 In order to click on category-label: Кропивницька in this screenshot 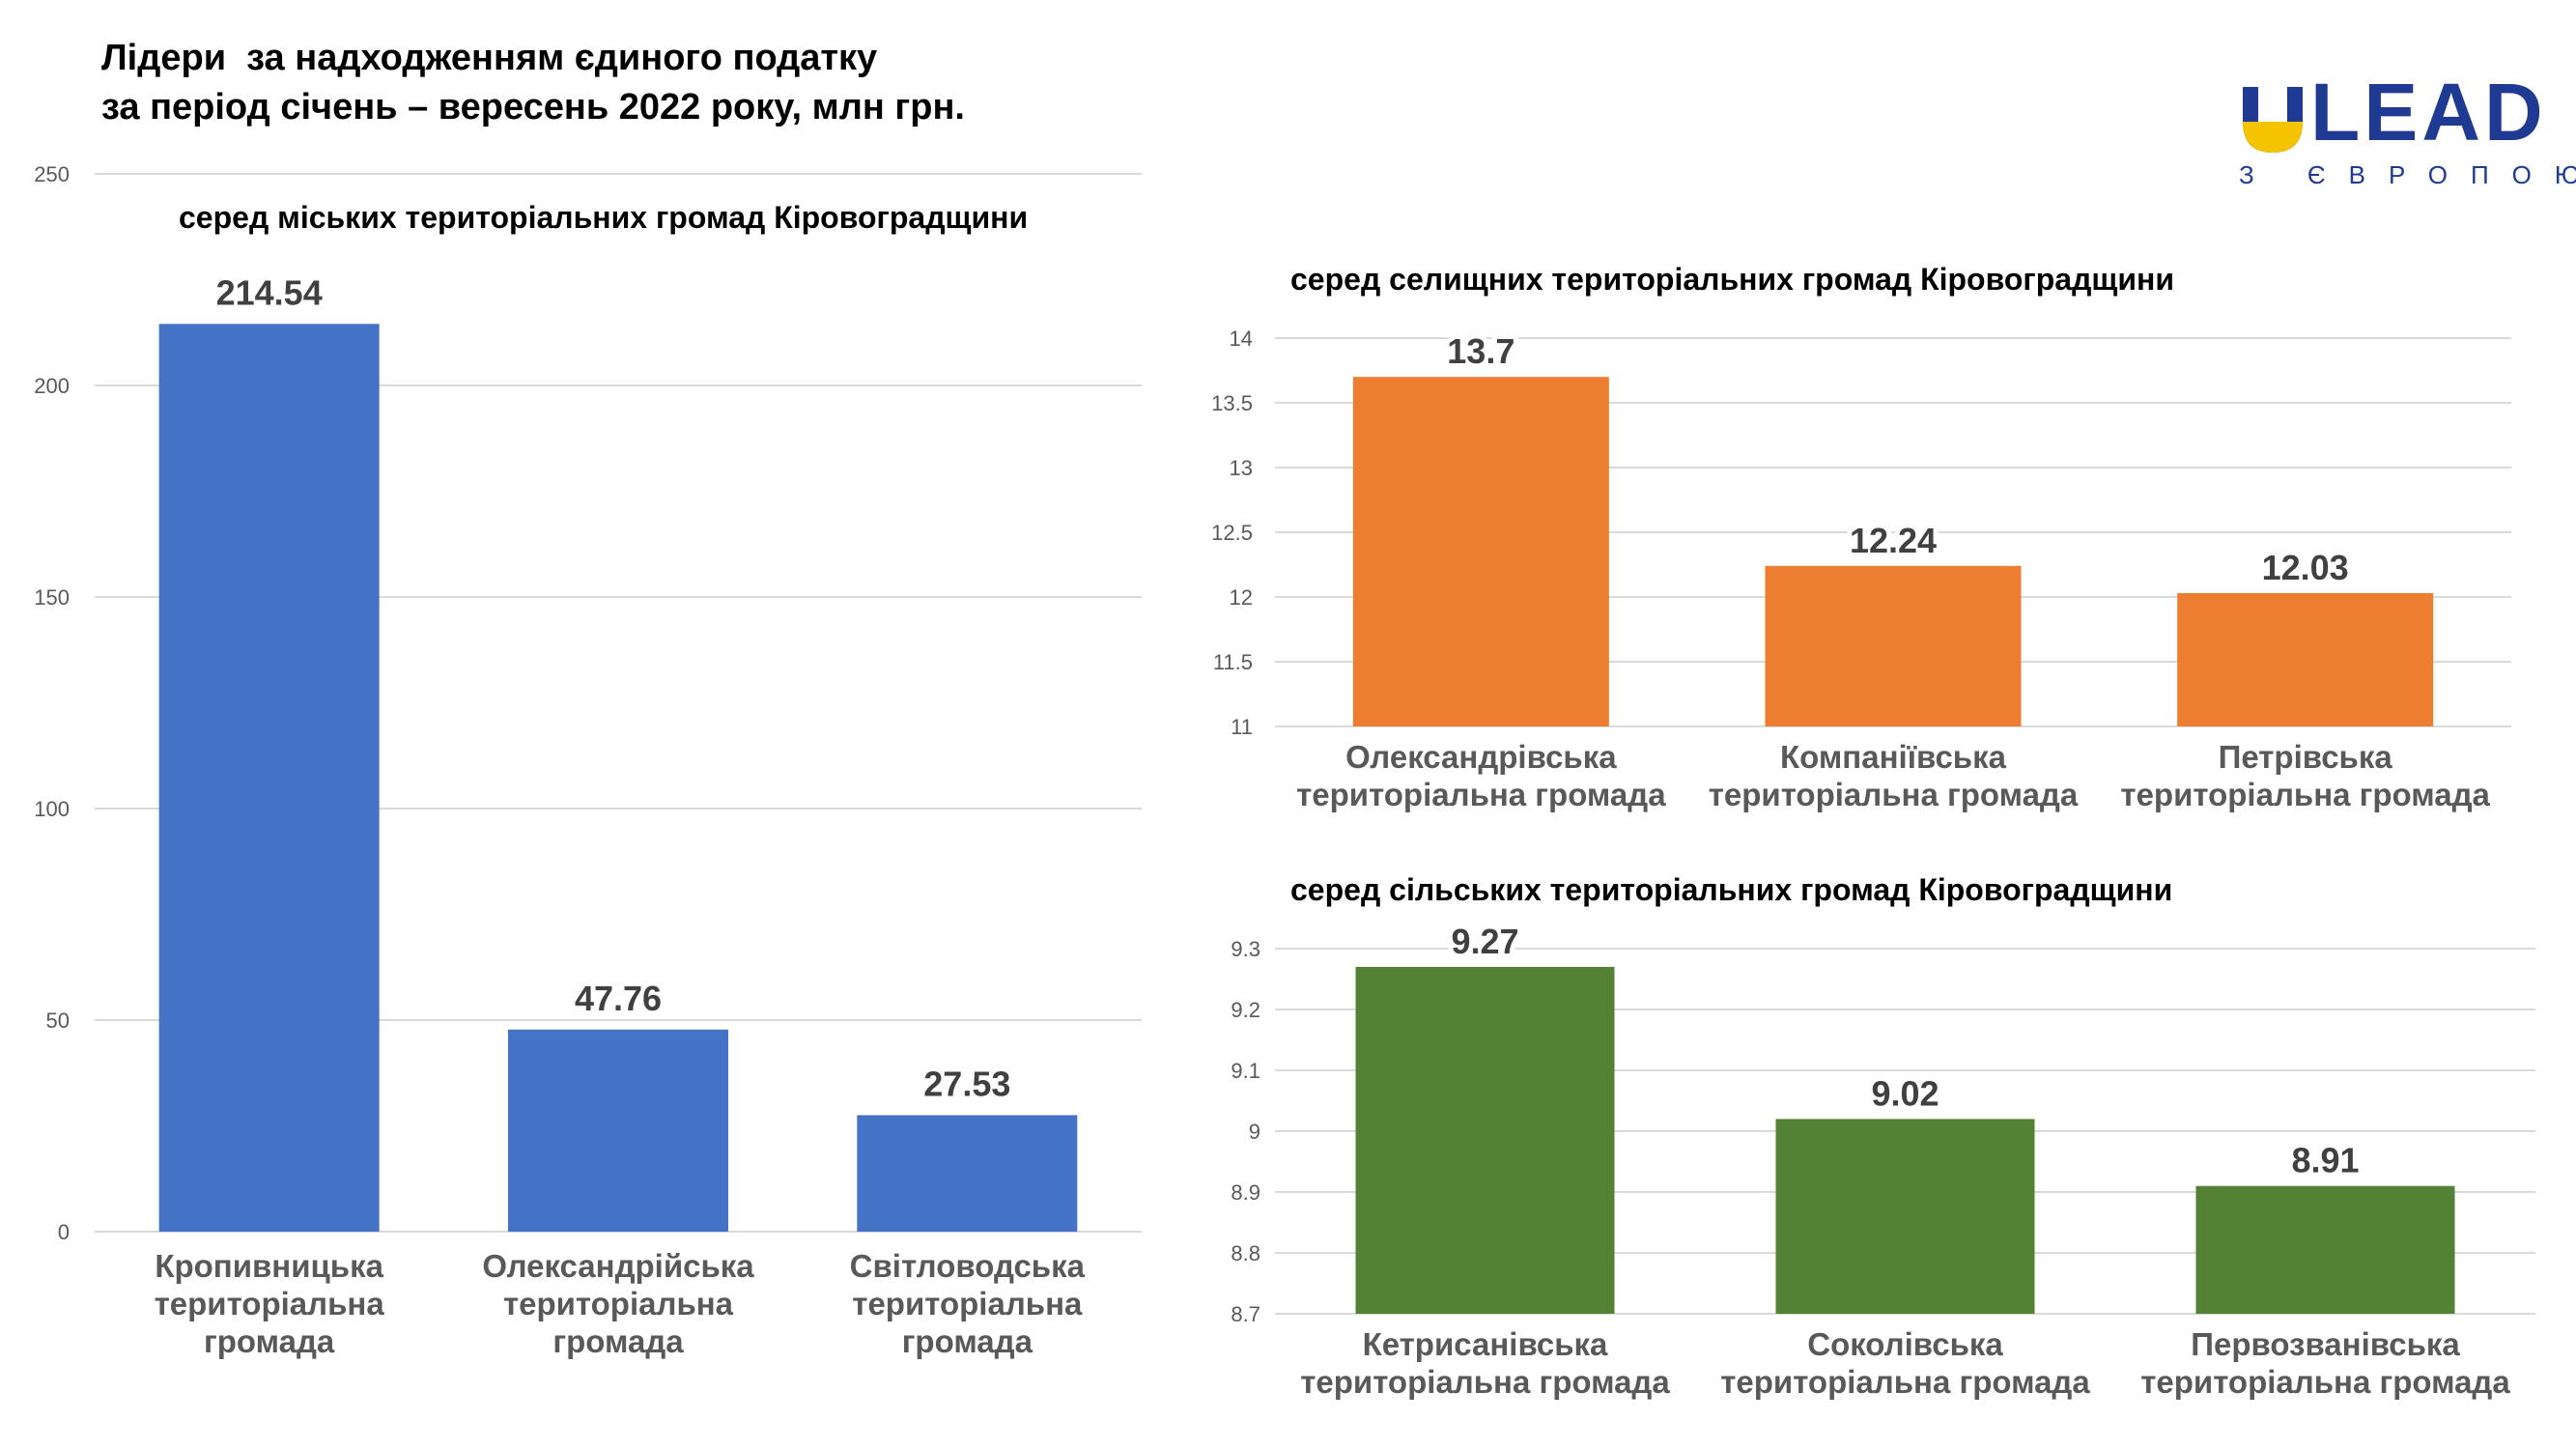, I will do `click(269, 1266)`.